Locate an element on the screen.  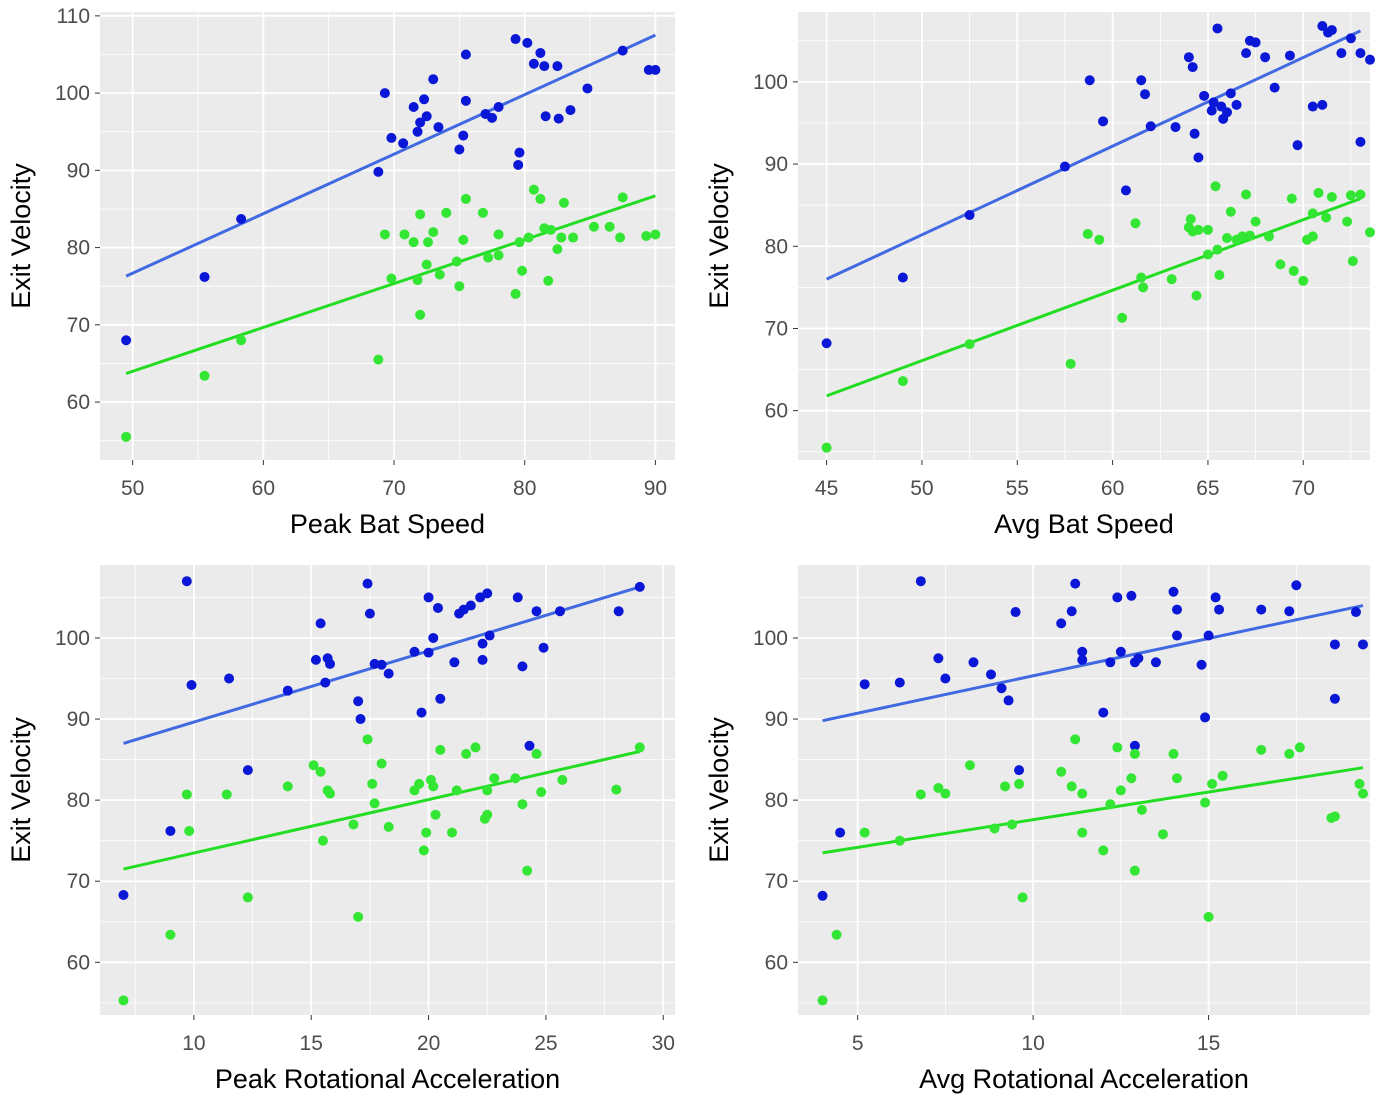
x-tick-label: 30 is located at coordinates (663, 1043).